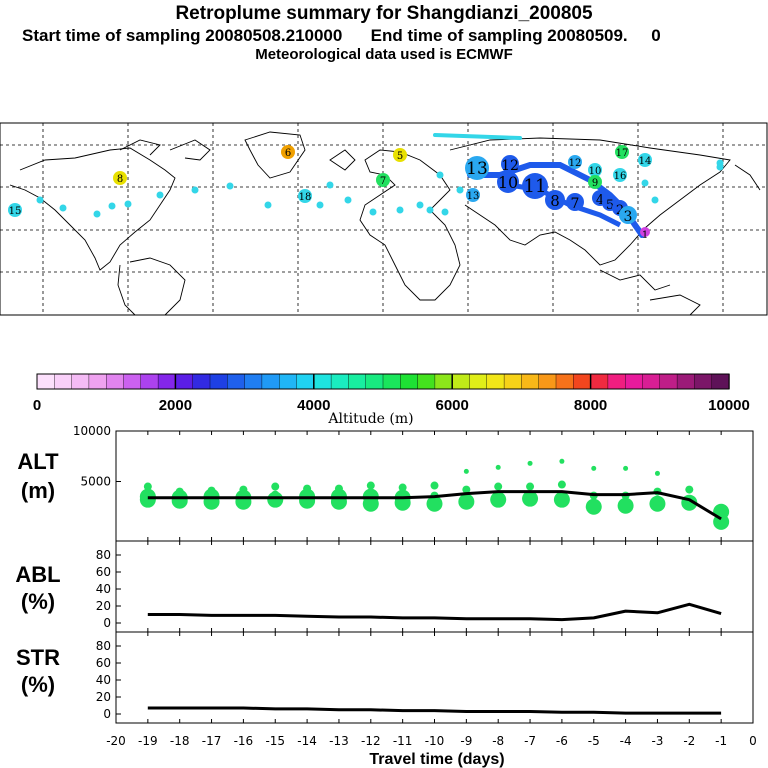  I want to click on colorbar-frame, so click(383, 381).